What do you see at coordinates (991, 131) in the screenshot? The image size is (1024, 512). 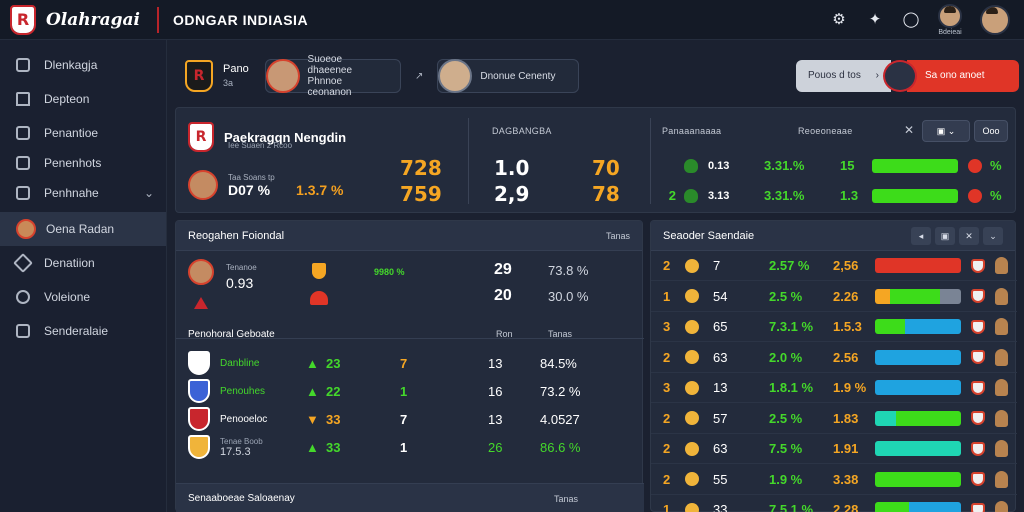 I see `apply-button: Ooo` at bounding box center [991, 131].